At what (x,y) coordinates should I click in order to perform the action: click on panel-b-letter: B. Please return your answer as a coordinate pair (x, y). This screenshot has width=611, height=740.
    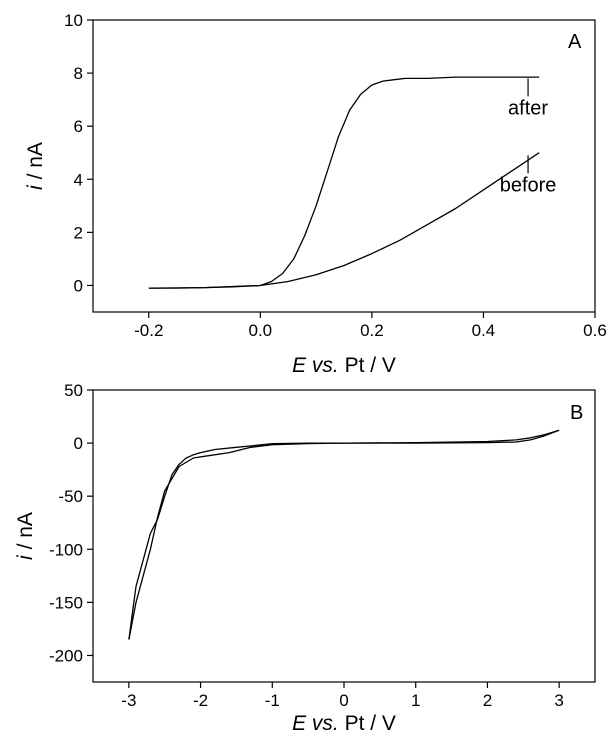
    Looking at the image, I should click on (576, 413).